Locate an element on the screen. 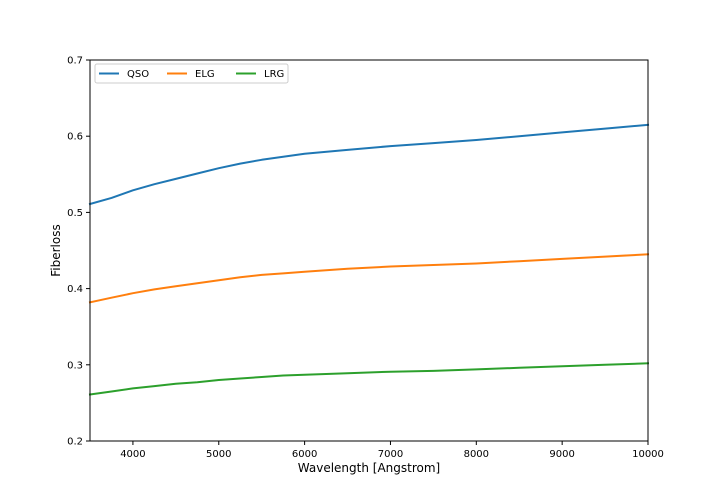 This screenshot has width=720, height=504. x-axis: 4000 5000 6000 7000 8000 9000 10000 is located at coordinates (392, 450).